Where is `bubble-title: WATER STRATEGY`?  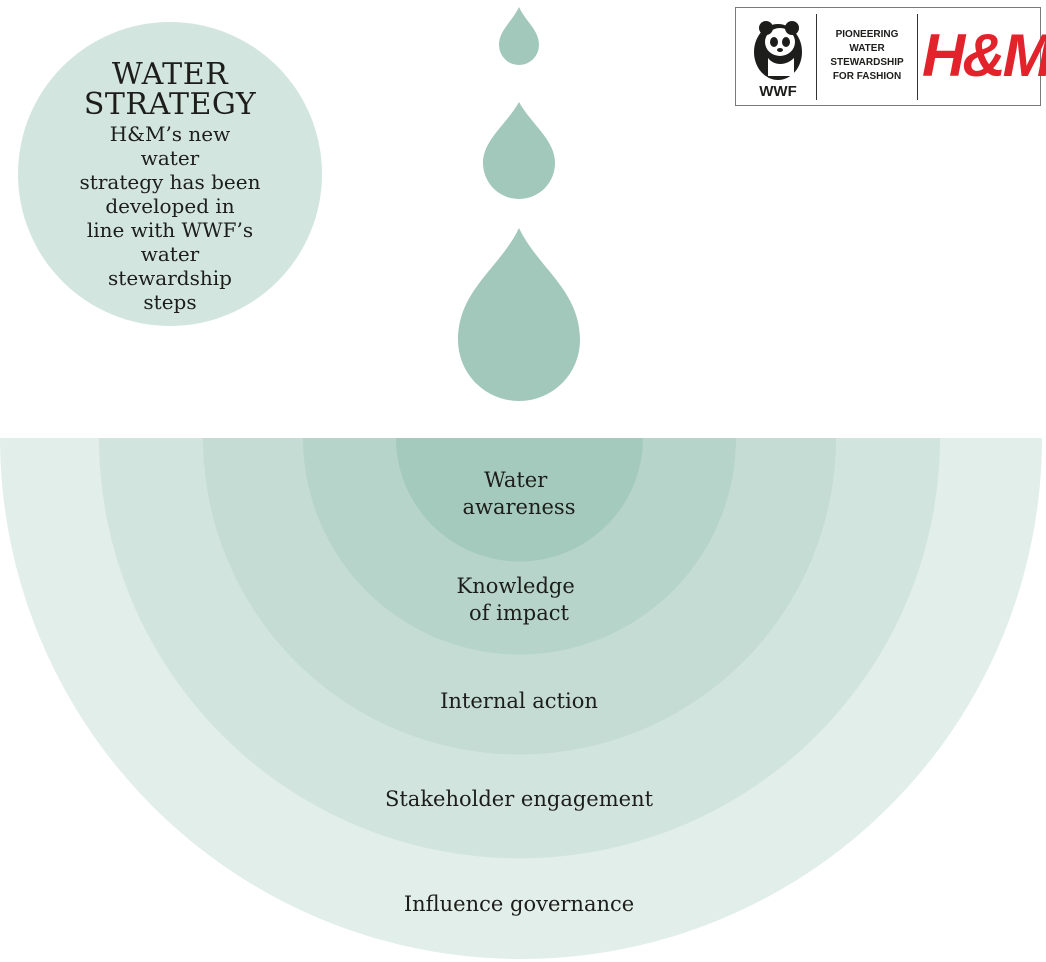 bubble-title: WATER STRATEGY is located at coordinates (170, 90).